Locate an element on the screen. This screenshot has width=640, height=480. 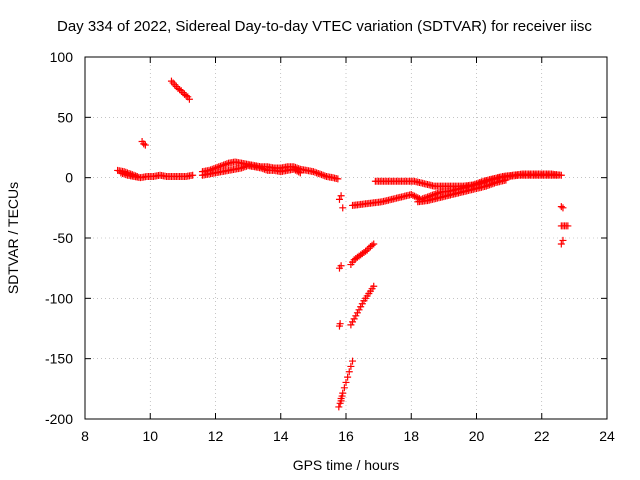
y-tick-label: -200 is located at coordinates (59, 419).